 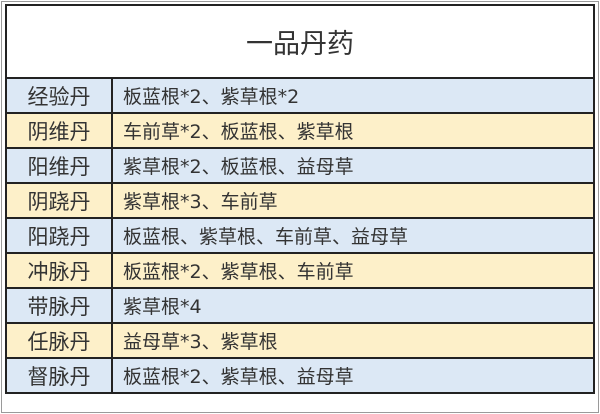 I want to click on table-row: 督脉丹 板蓝根*2、紫草根、益母草, so click(x=300, y=375).